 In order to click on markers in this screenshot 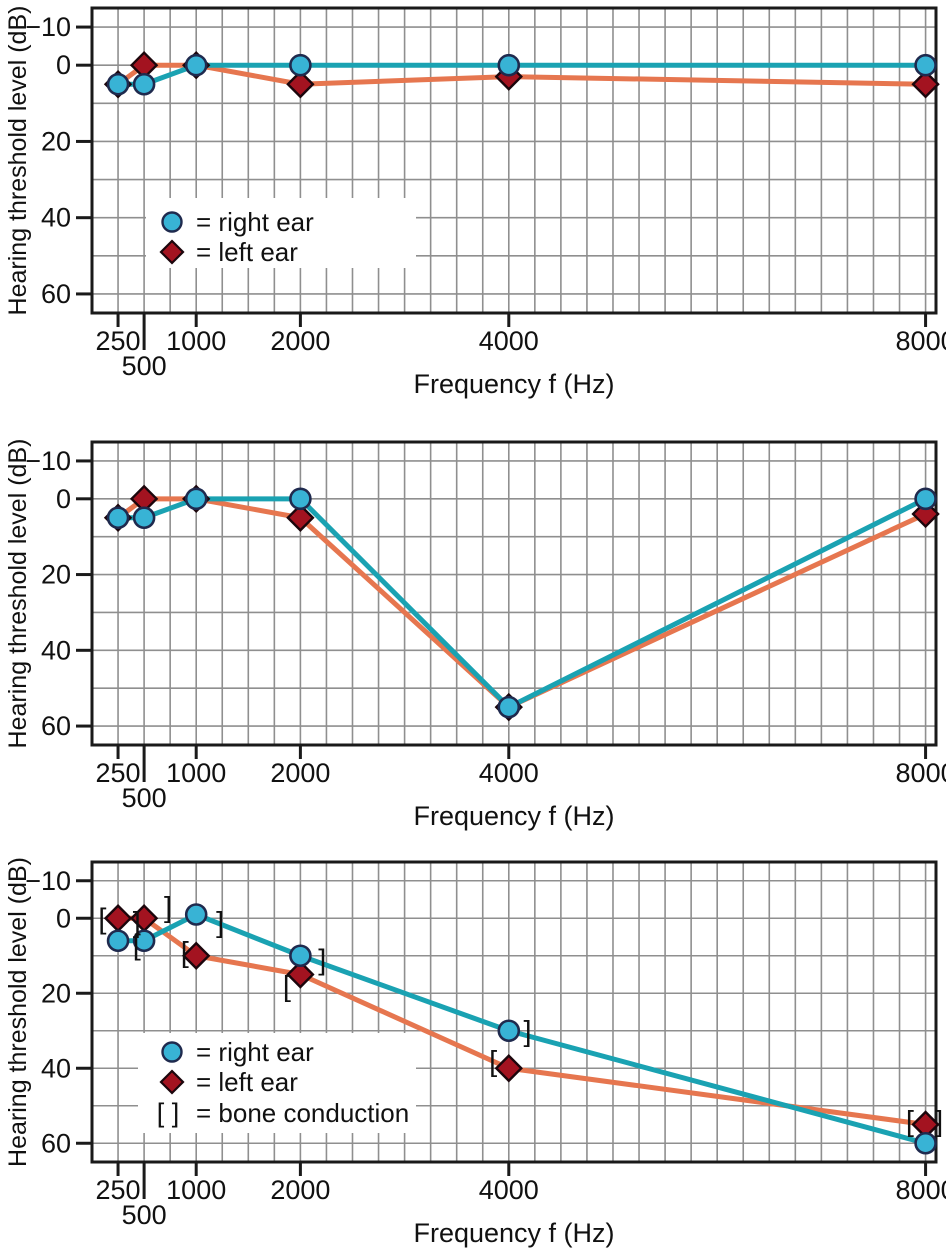, I will do `click(521, 74)`.